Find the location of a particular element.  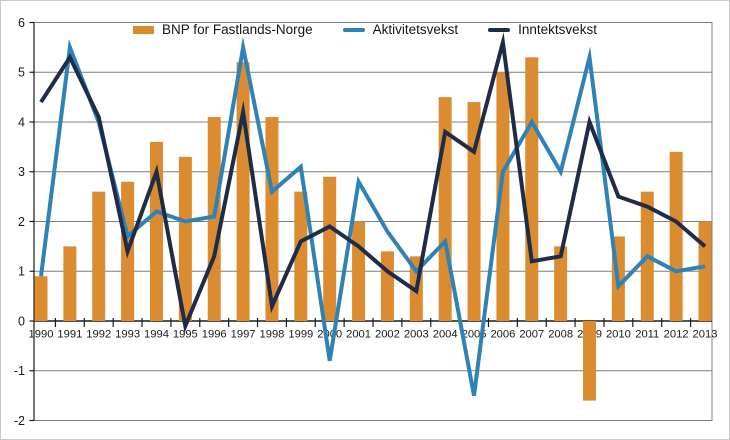

x-axis-label: 2004 is located at coordinates (445, 335).